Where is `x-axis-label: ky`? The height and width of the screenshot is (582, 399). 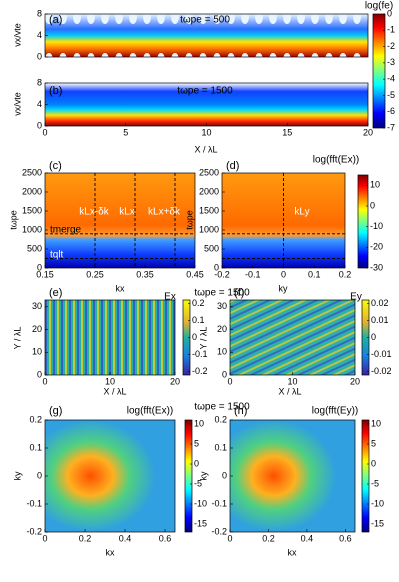
x-axis-label: ky is located at coordinates (284, 288).